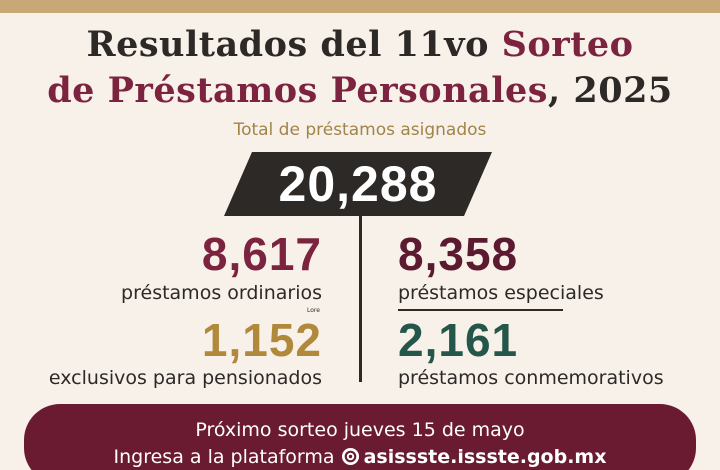  Describe the element at coordinates (360, 430) in the screenshot. I see `next-draw-text: Próximo sorteo jueves 15 de mayo` at that location.